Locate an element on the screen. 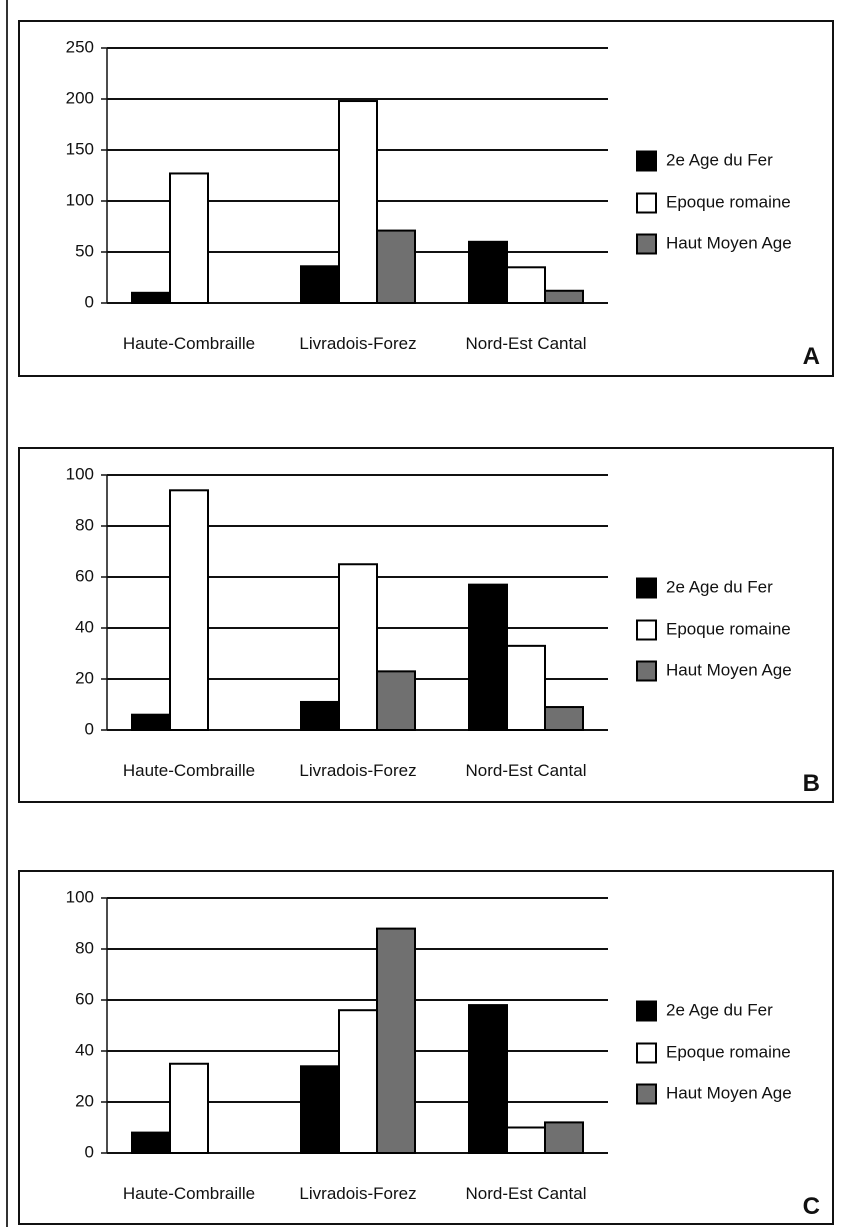 The image size is (845, 1227). page-left-rule is located at coordinates (7, 613).